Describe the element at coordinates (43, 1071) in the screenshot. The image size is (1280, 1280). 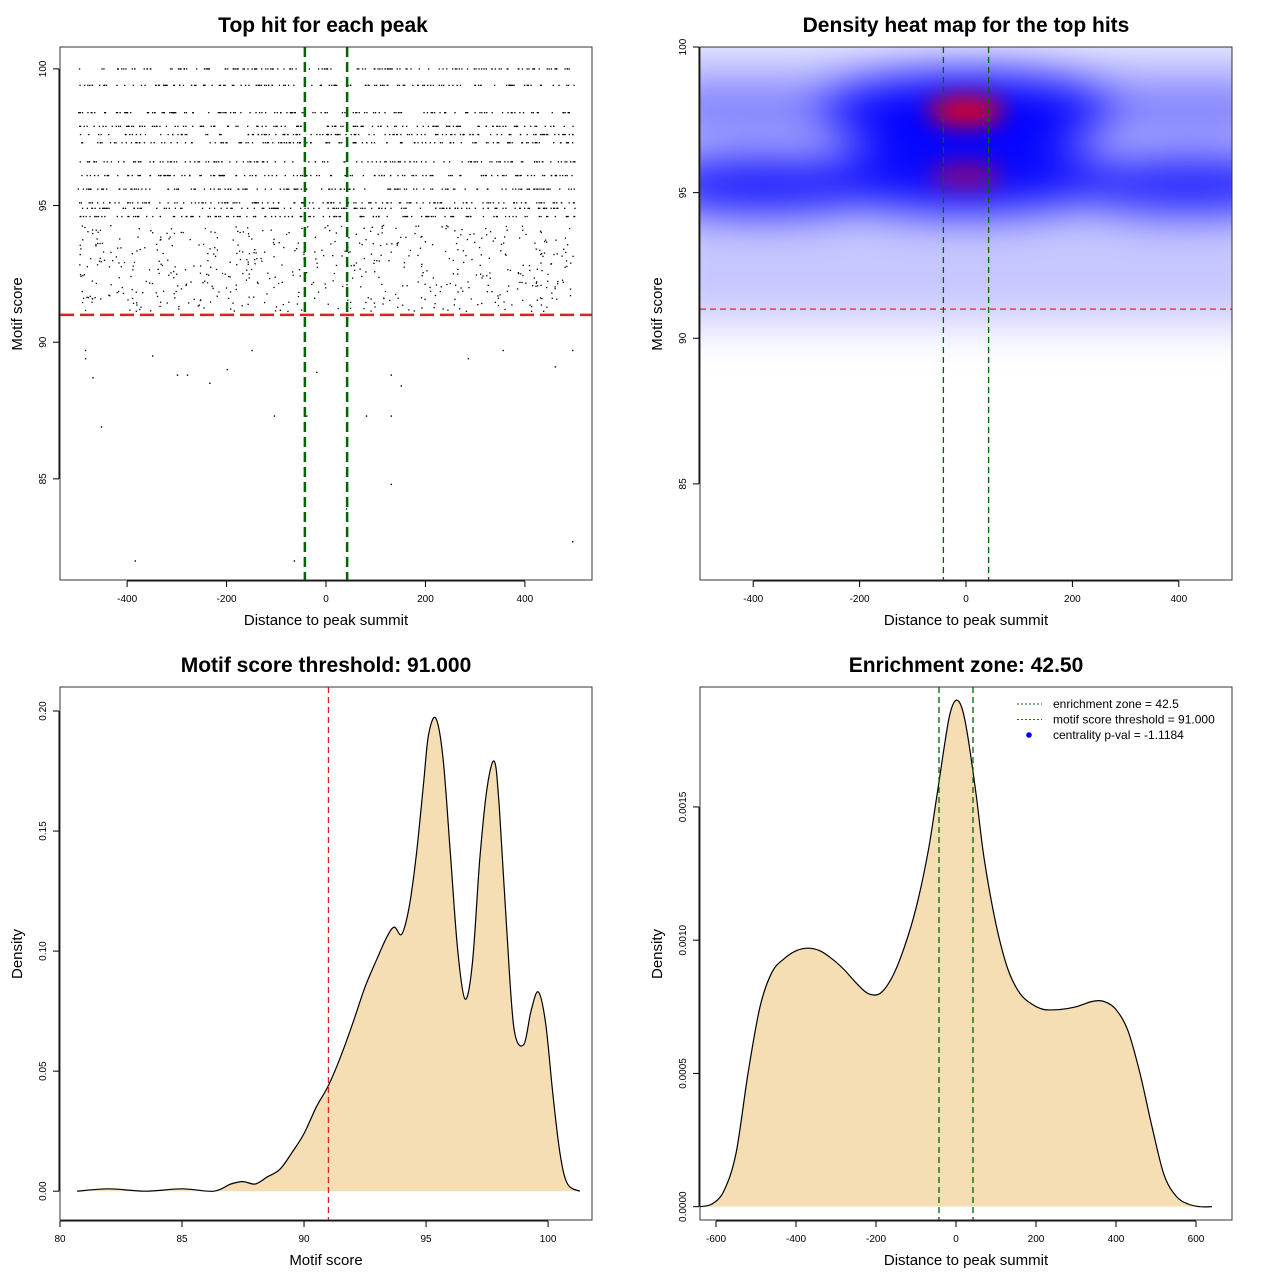
I see `score-density-y-tick-label: 0.05` at that location.